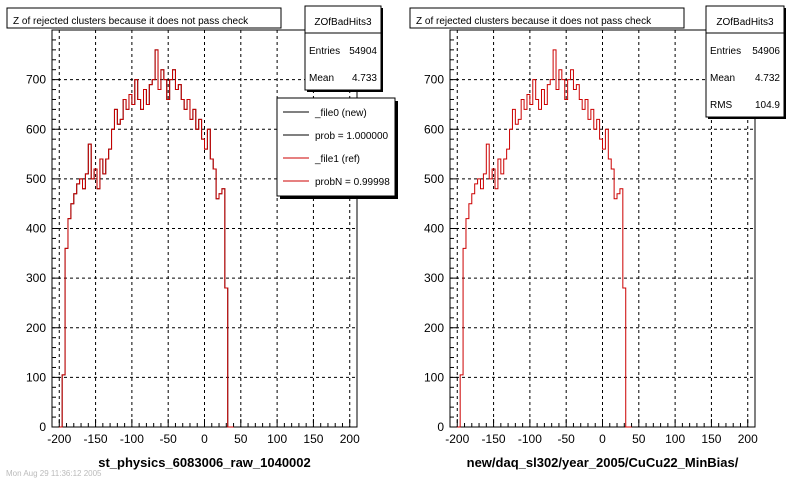 The height and width of the screenshot is (480, 800). What do you see at coordinates (352, 182) in the screenshot?
I see `legend-label: probN = 0.99998` at bounding box center [352, 182].